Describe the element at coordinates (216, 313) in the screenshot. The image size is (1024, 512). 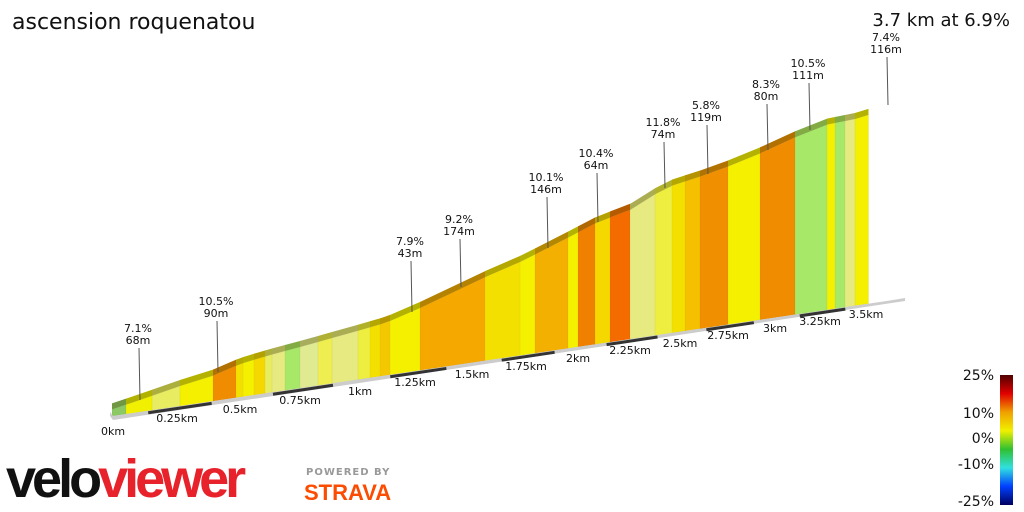
I see `annotation-length: 90m` at that location.